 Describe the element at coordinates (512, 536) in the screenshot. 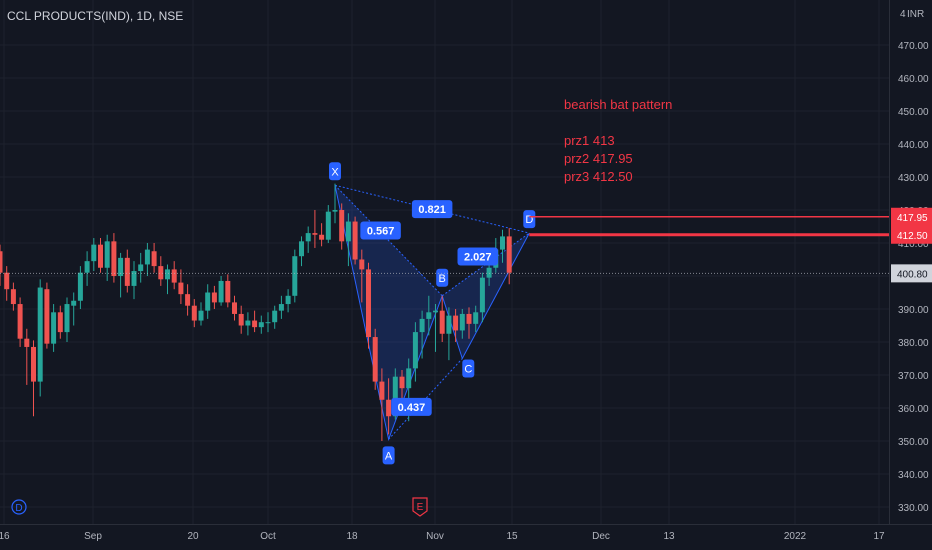

I see `x-tick-label: 15` at that location.